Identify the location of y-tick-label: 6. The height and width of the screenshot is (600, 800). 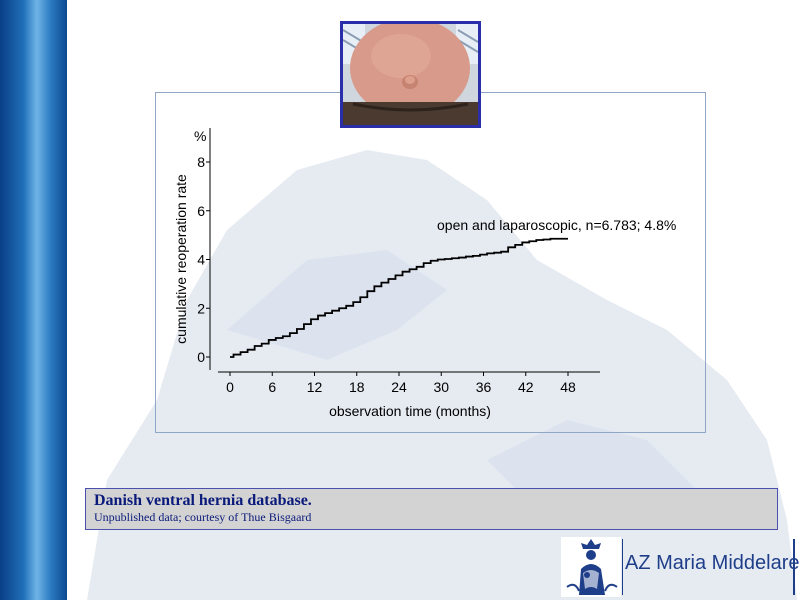
(201, 211).